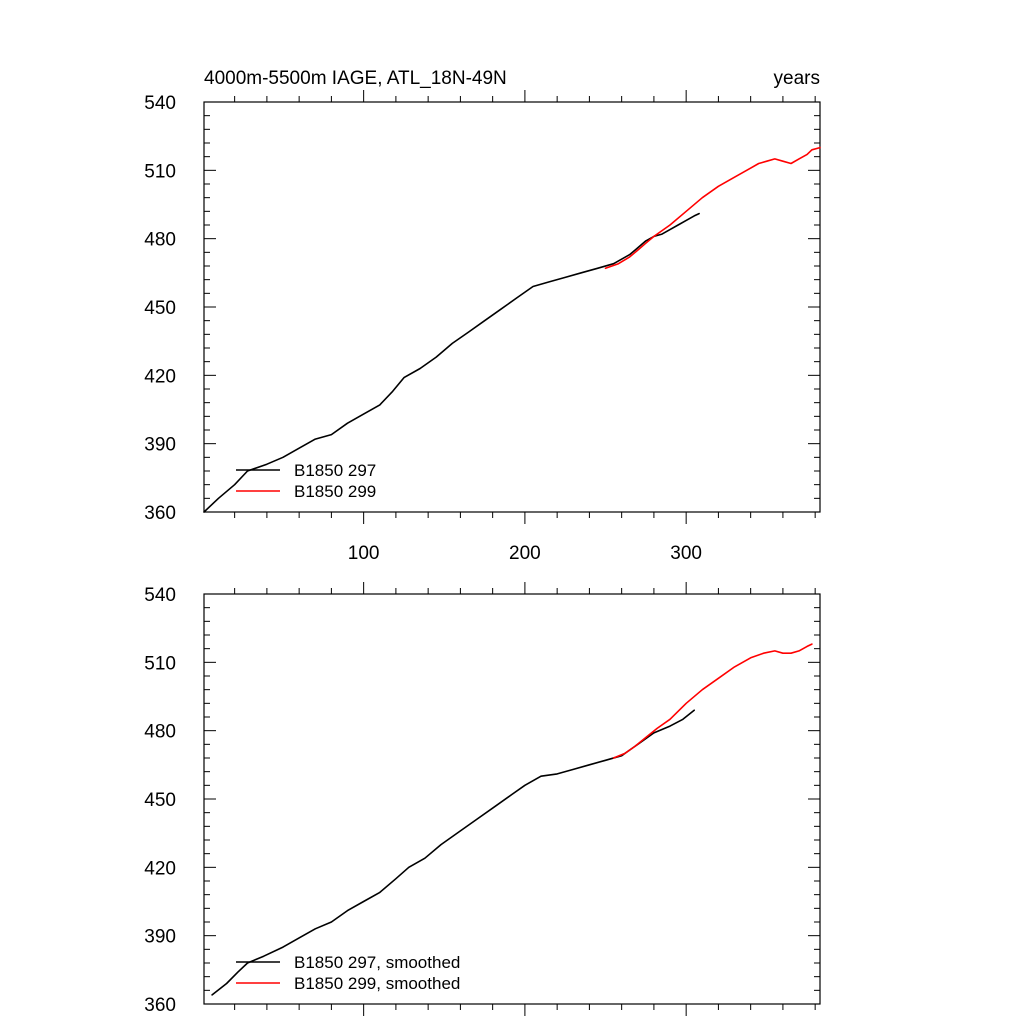 This screenshot has height=1024, width=1024. I want to click on x-tick-label: 100, so click(364, 553).